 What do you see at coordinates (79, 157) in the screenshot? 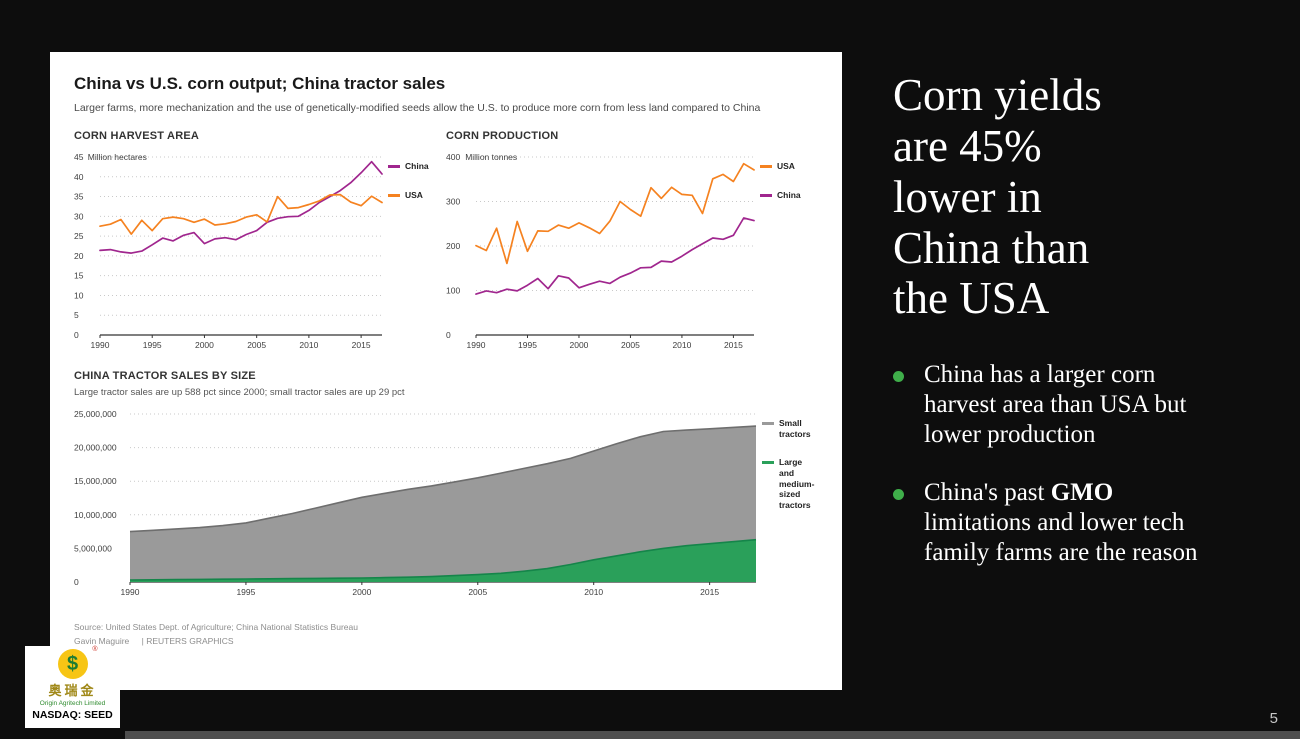
I see `svg-text: 45` at bounding box center [79, 157].